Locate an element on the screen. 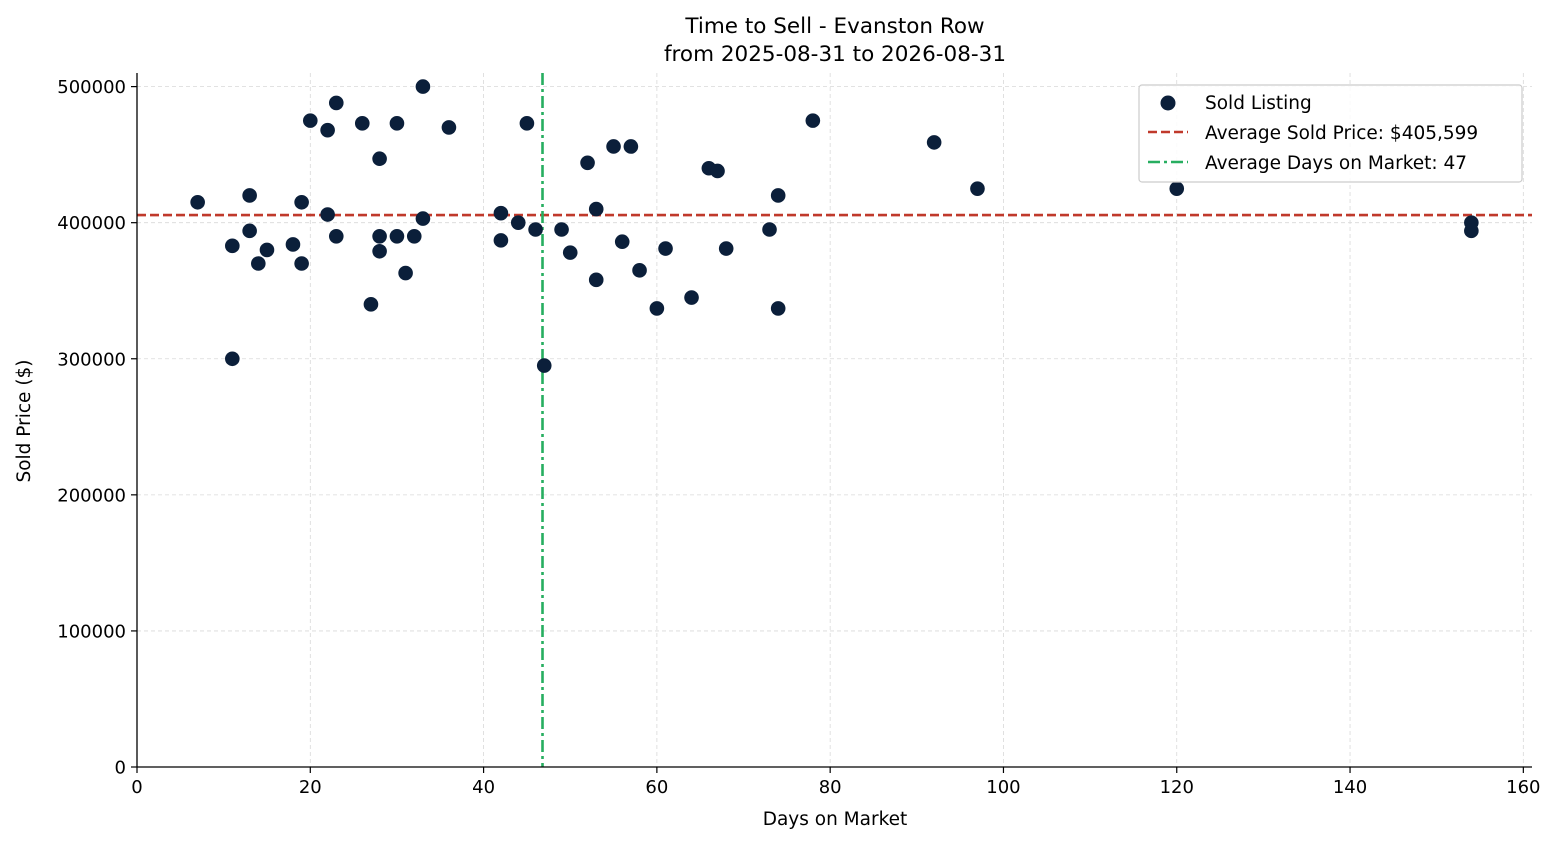 This screenshot has height=845, width=1555. y-tick-label: 0 is located at coordinates (120, 768).